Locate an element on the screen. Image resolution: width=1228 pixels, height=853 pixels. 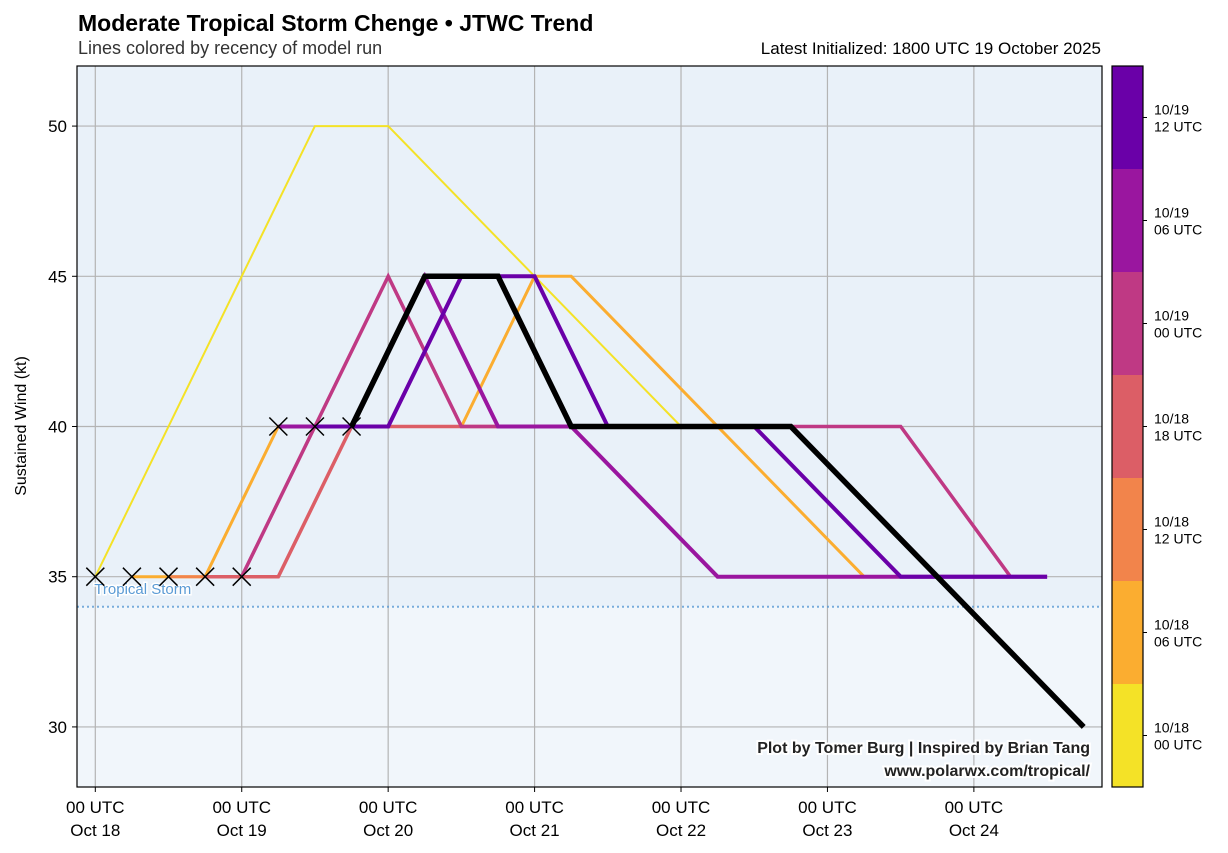
credit-line-2: www.polarwx.com/tropical/ is located at coordinates (986, 771).